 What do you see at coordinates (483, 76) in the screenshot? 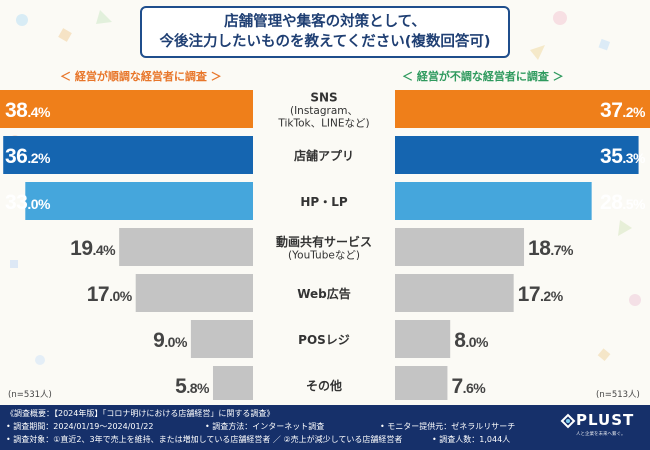
I see `right-group-label: ＜ 経営が不調な経営者に調査 ＞` at bounding box center [483, 76].